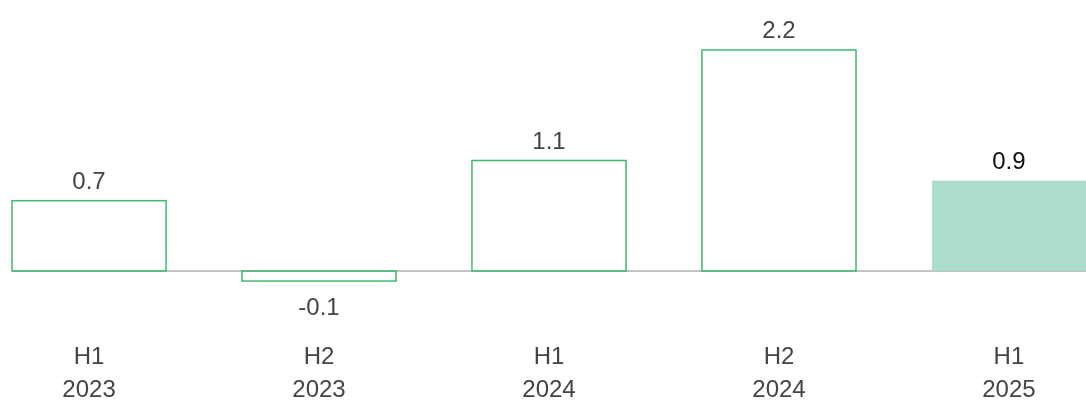 The image size is (1086, 400). Describe the element at coordinates (549, 371) in the screenshot. I see `x-tick-label: H1 2024` at that location.